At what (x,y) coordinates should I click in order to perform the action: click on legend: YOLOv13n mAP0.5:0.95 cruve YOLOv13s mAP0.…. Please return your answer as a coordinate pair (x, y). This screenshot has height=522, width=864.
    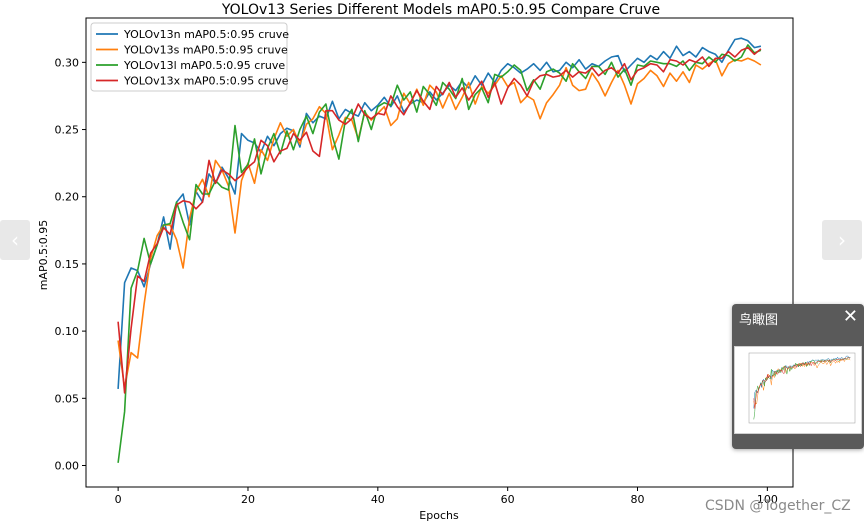
    Looking at the image, I should click on (189, 57).